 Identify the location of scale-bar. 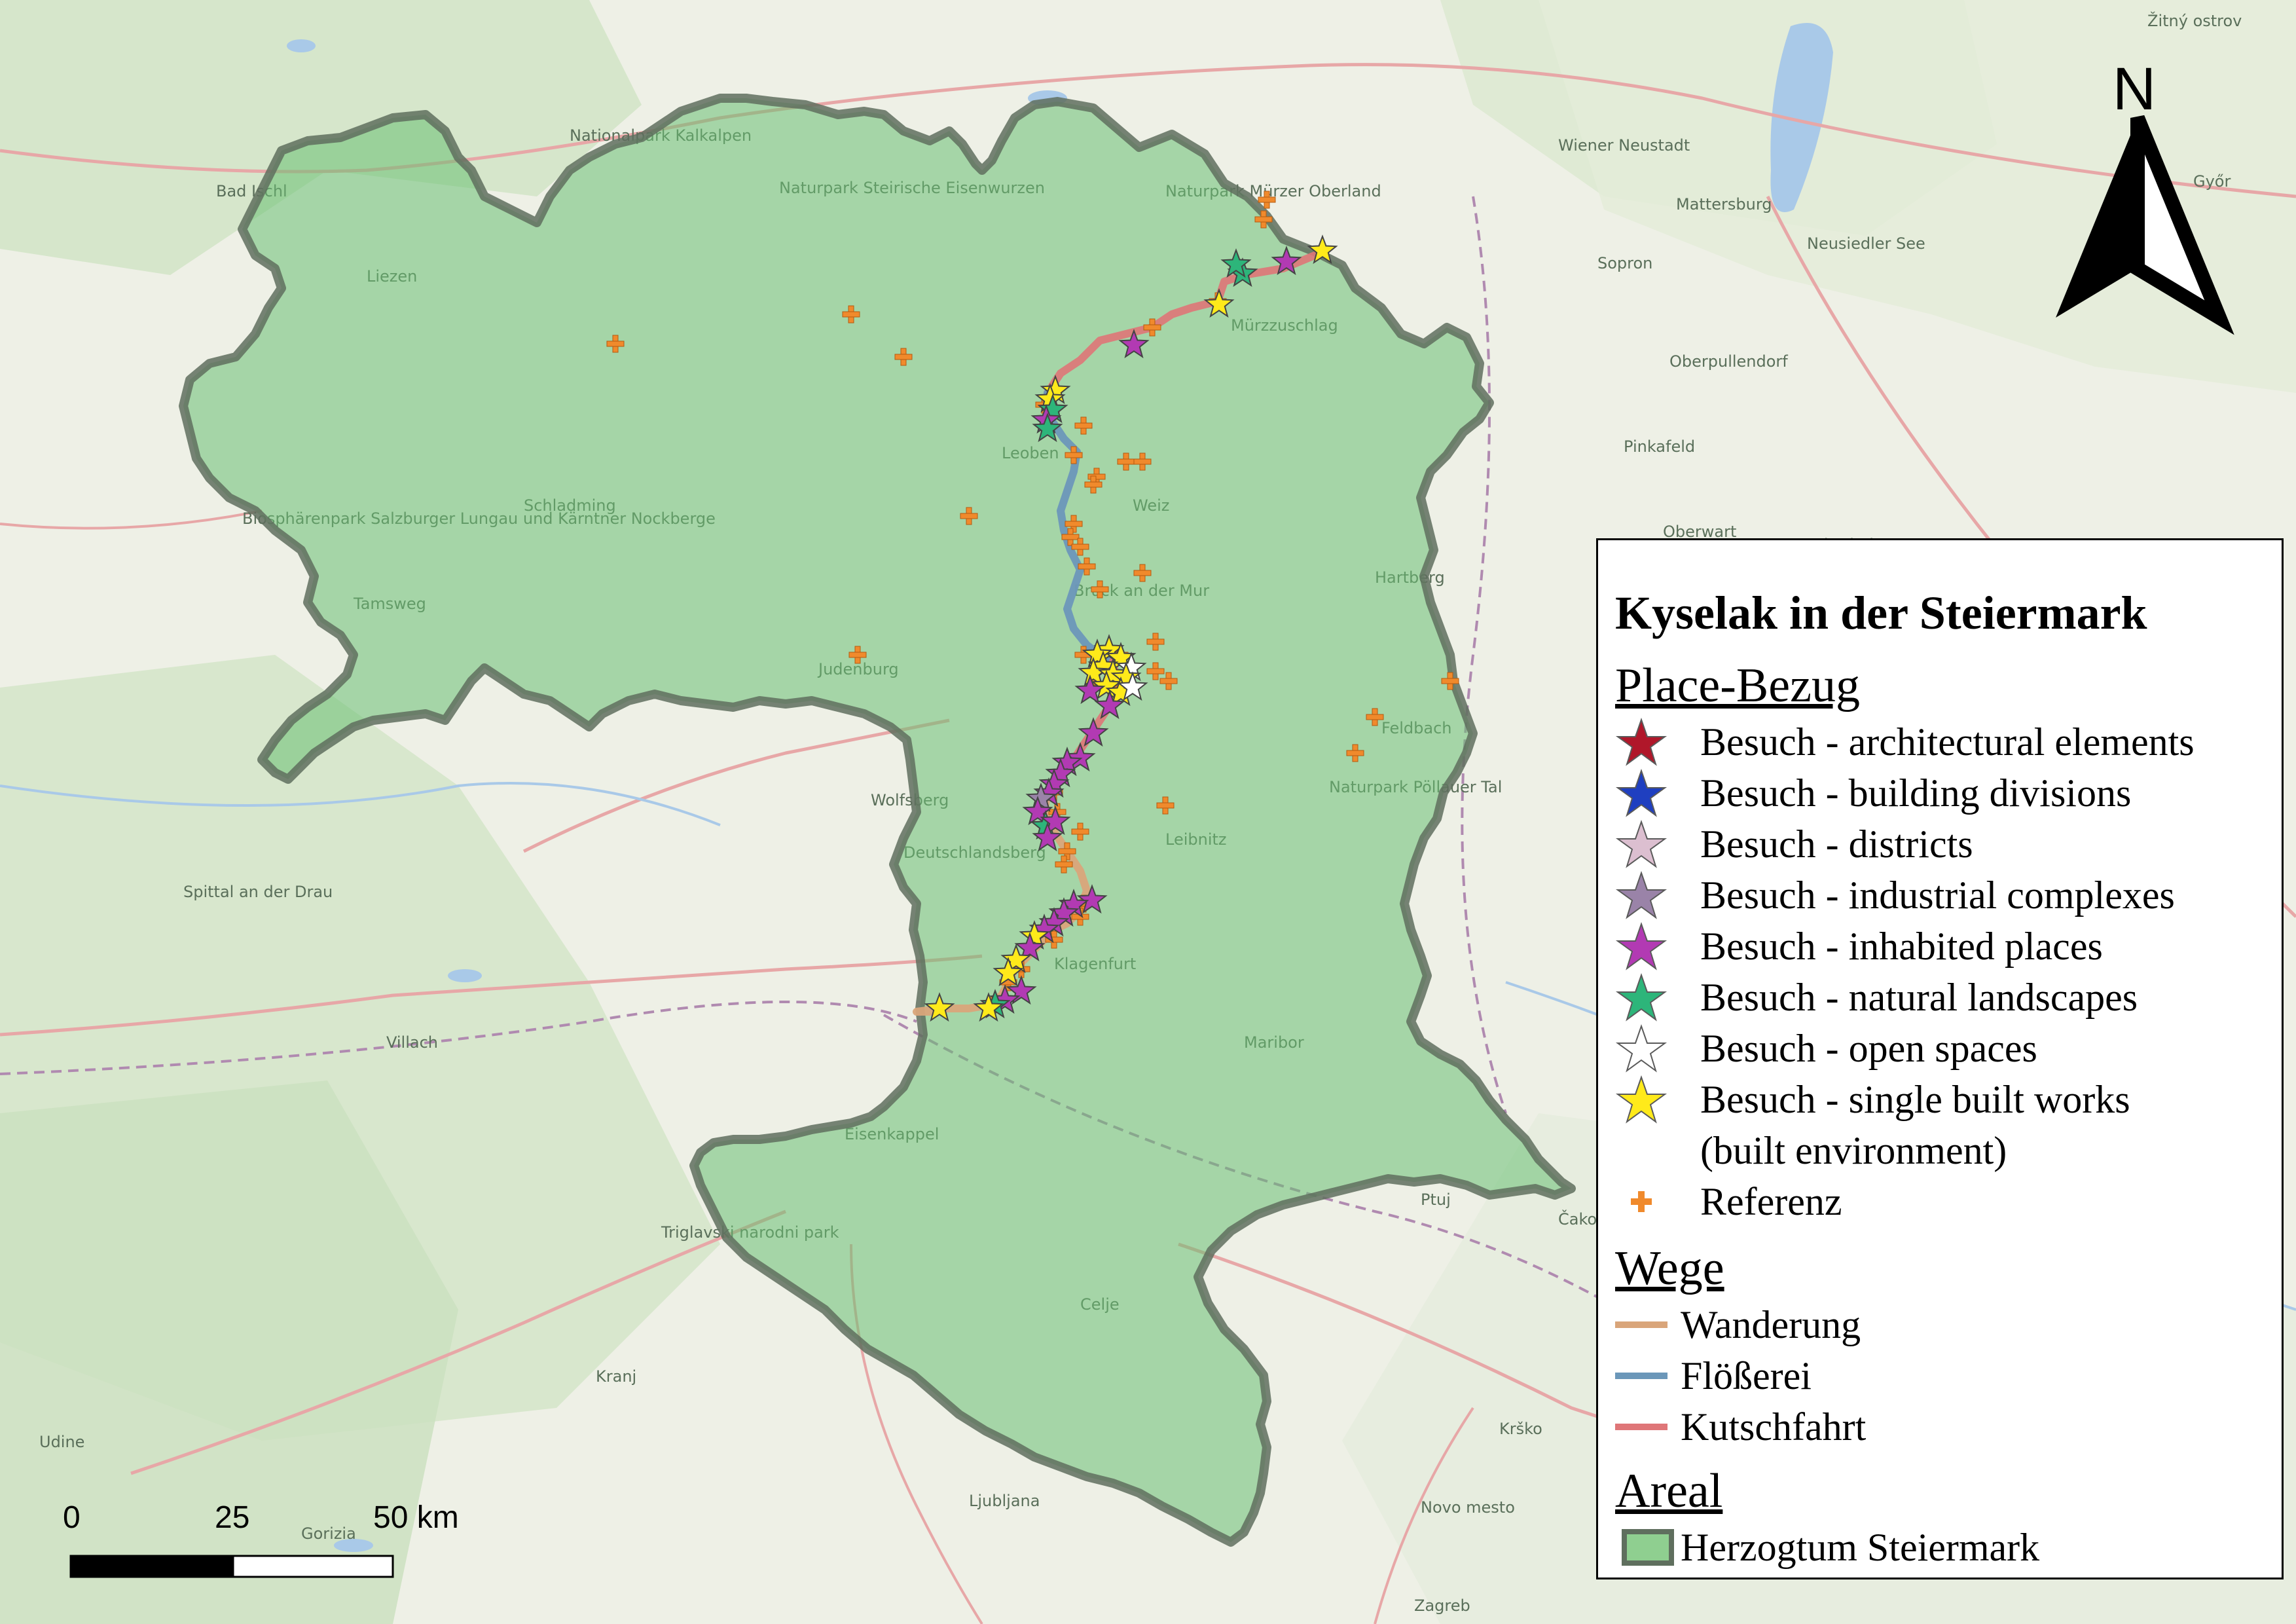
(231, 1566).